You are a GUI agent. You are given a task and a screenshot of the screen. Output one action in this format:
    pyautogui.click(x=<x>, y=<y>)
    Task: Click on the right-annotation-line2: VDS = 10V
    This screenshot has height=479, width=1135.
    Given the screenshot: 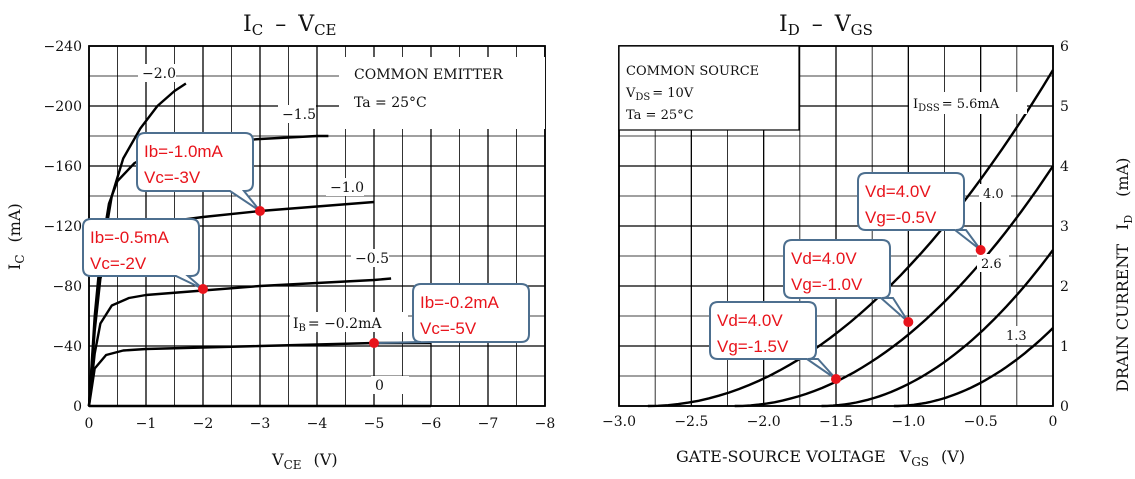 What is the action you would take?
    pyautogui.click(x=659, y=94)
    